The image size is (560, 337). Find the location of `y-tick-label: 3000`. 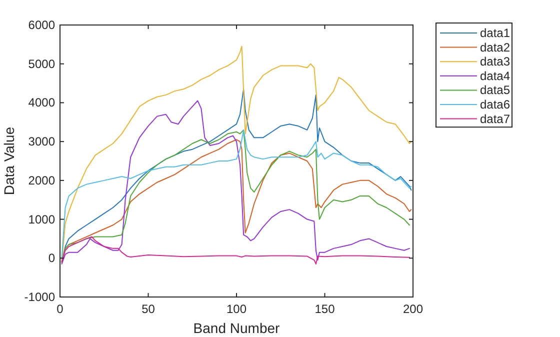

y-tick-label: 3000 is located at coordinates (42, 141).